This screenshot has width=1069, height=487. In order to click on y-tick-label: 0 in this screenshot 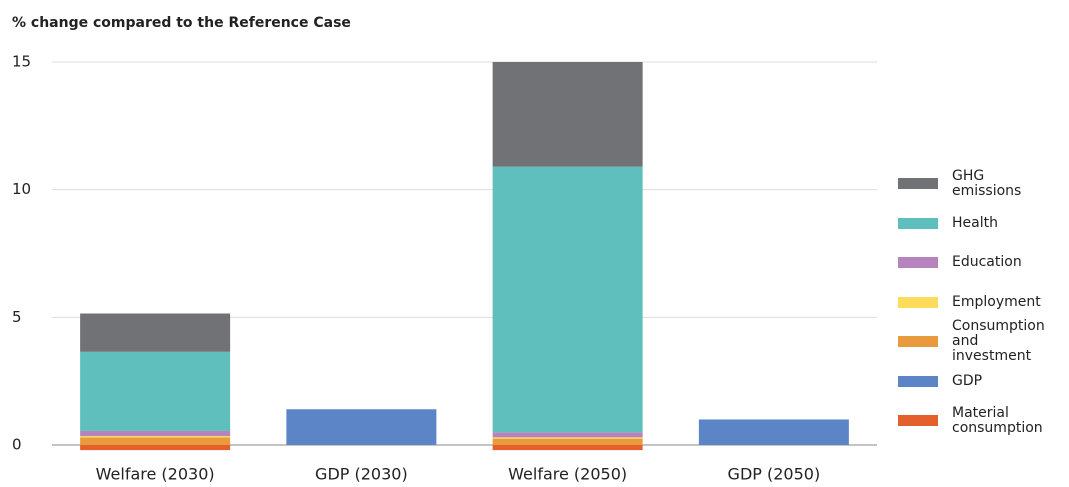, I will do `click(17, 445)`.